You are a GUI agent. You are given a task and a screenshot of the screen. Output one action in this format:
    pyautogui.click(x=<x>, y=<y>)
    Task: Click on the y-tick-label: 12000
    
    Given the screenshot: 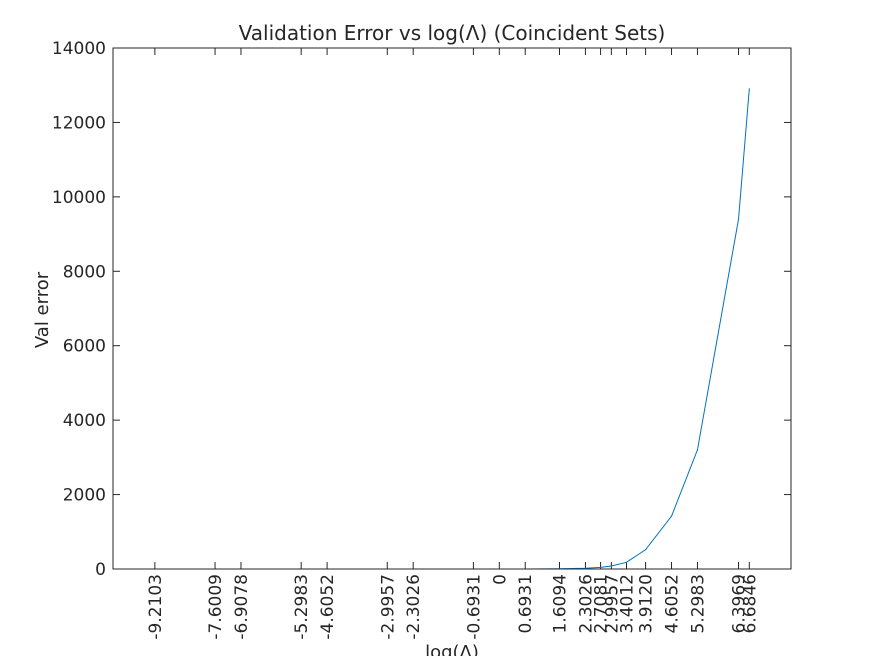 What is the action you would take?
    pyautogui.click(x=79, y=123)
    